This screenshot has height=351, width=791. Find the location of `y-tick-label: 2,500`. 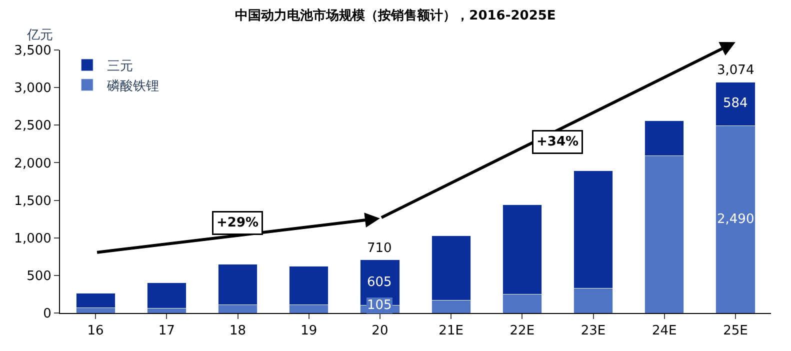

y-tick-label: 2,500 is located at coordinates (33, 126).